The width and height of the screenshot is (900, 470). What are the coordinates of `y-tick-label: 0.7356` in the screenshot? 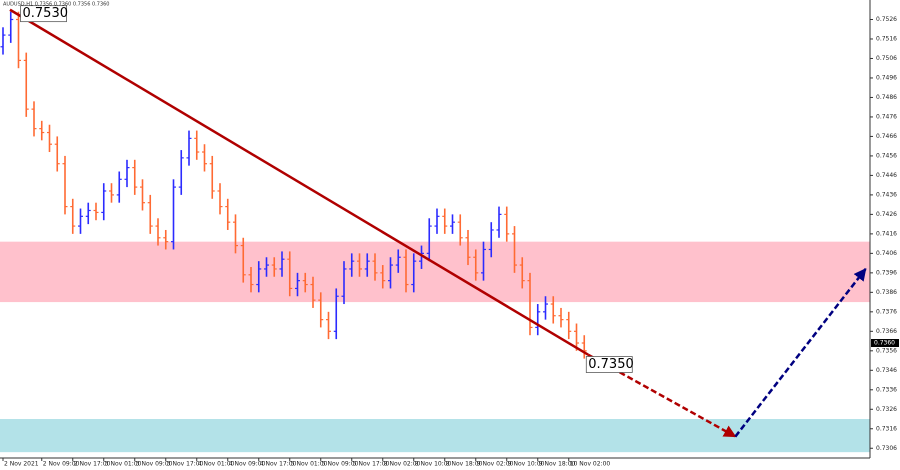 It's located at (886, 350).